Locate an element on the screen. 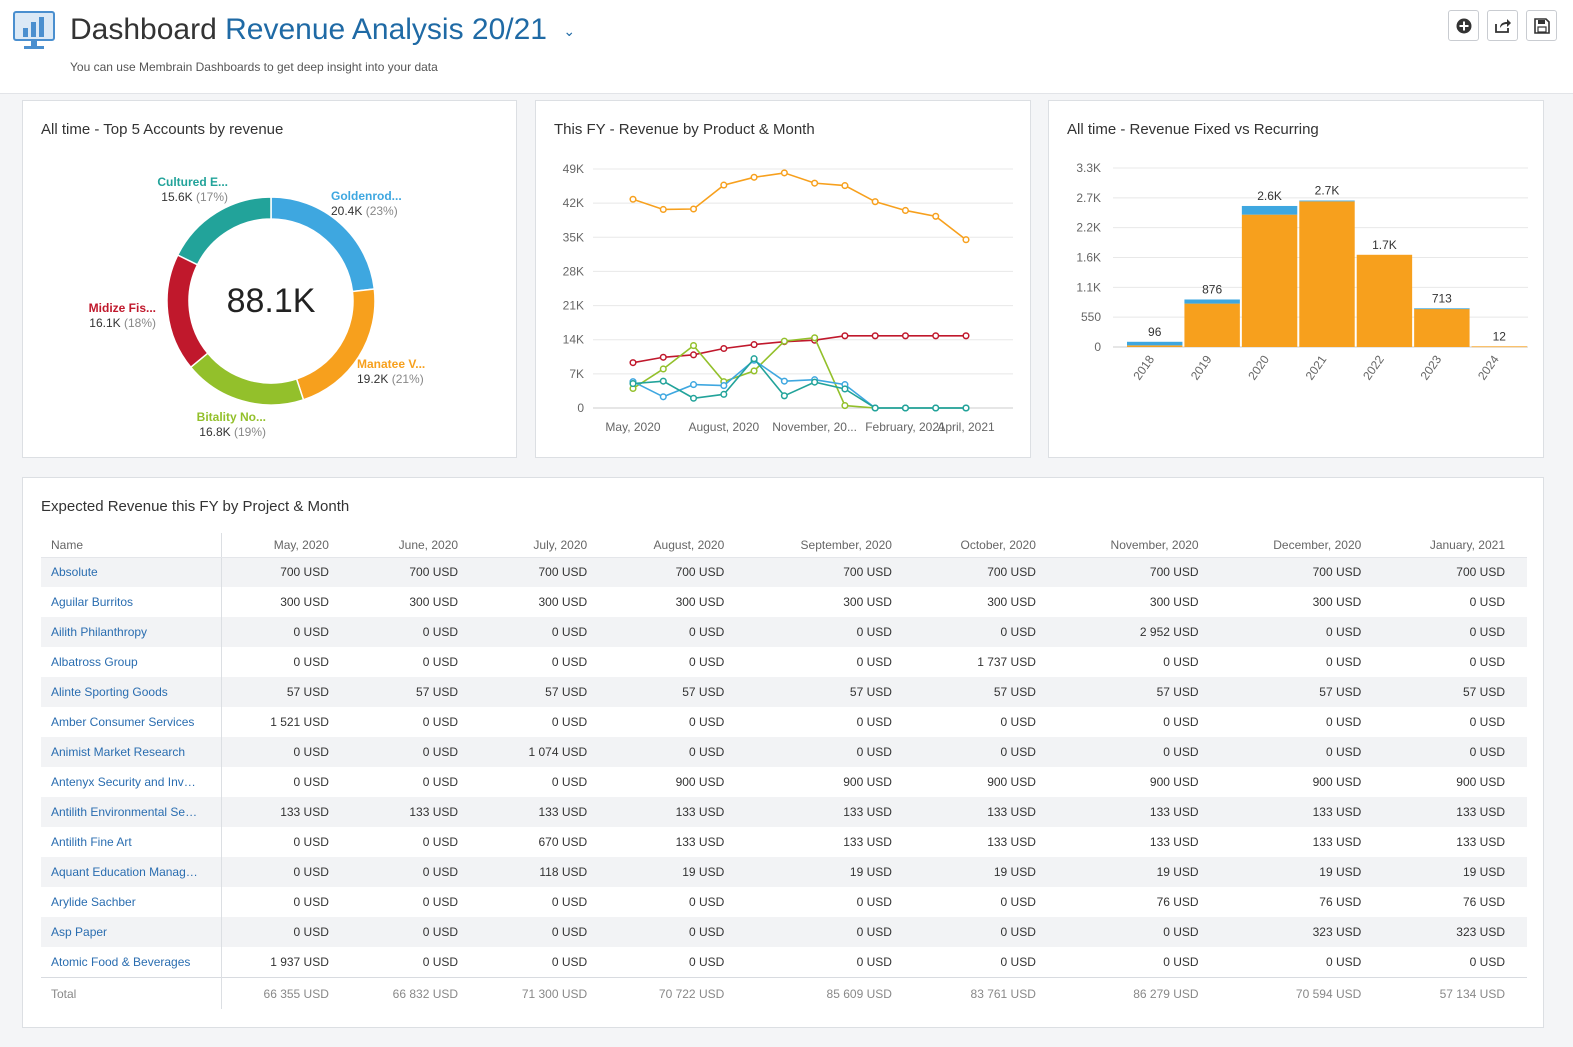 Image resolution: width=1573 pixels, height=1047 pixels. project-link: Absolute is located at coordinates (131, 572).